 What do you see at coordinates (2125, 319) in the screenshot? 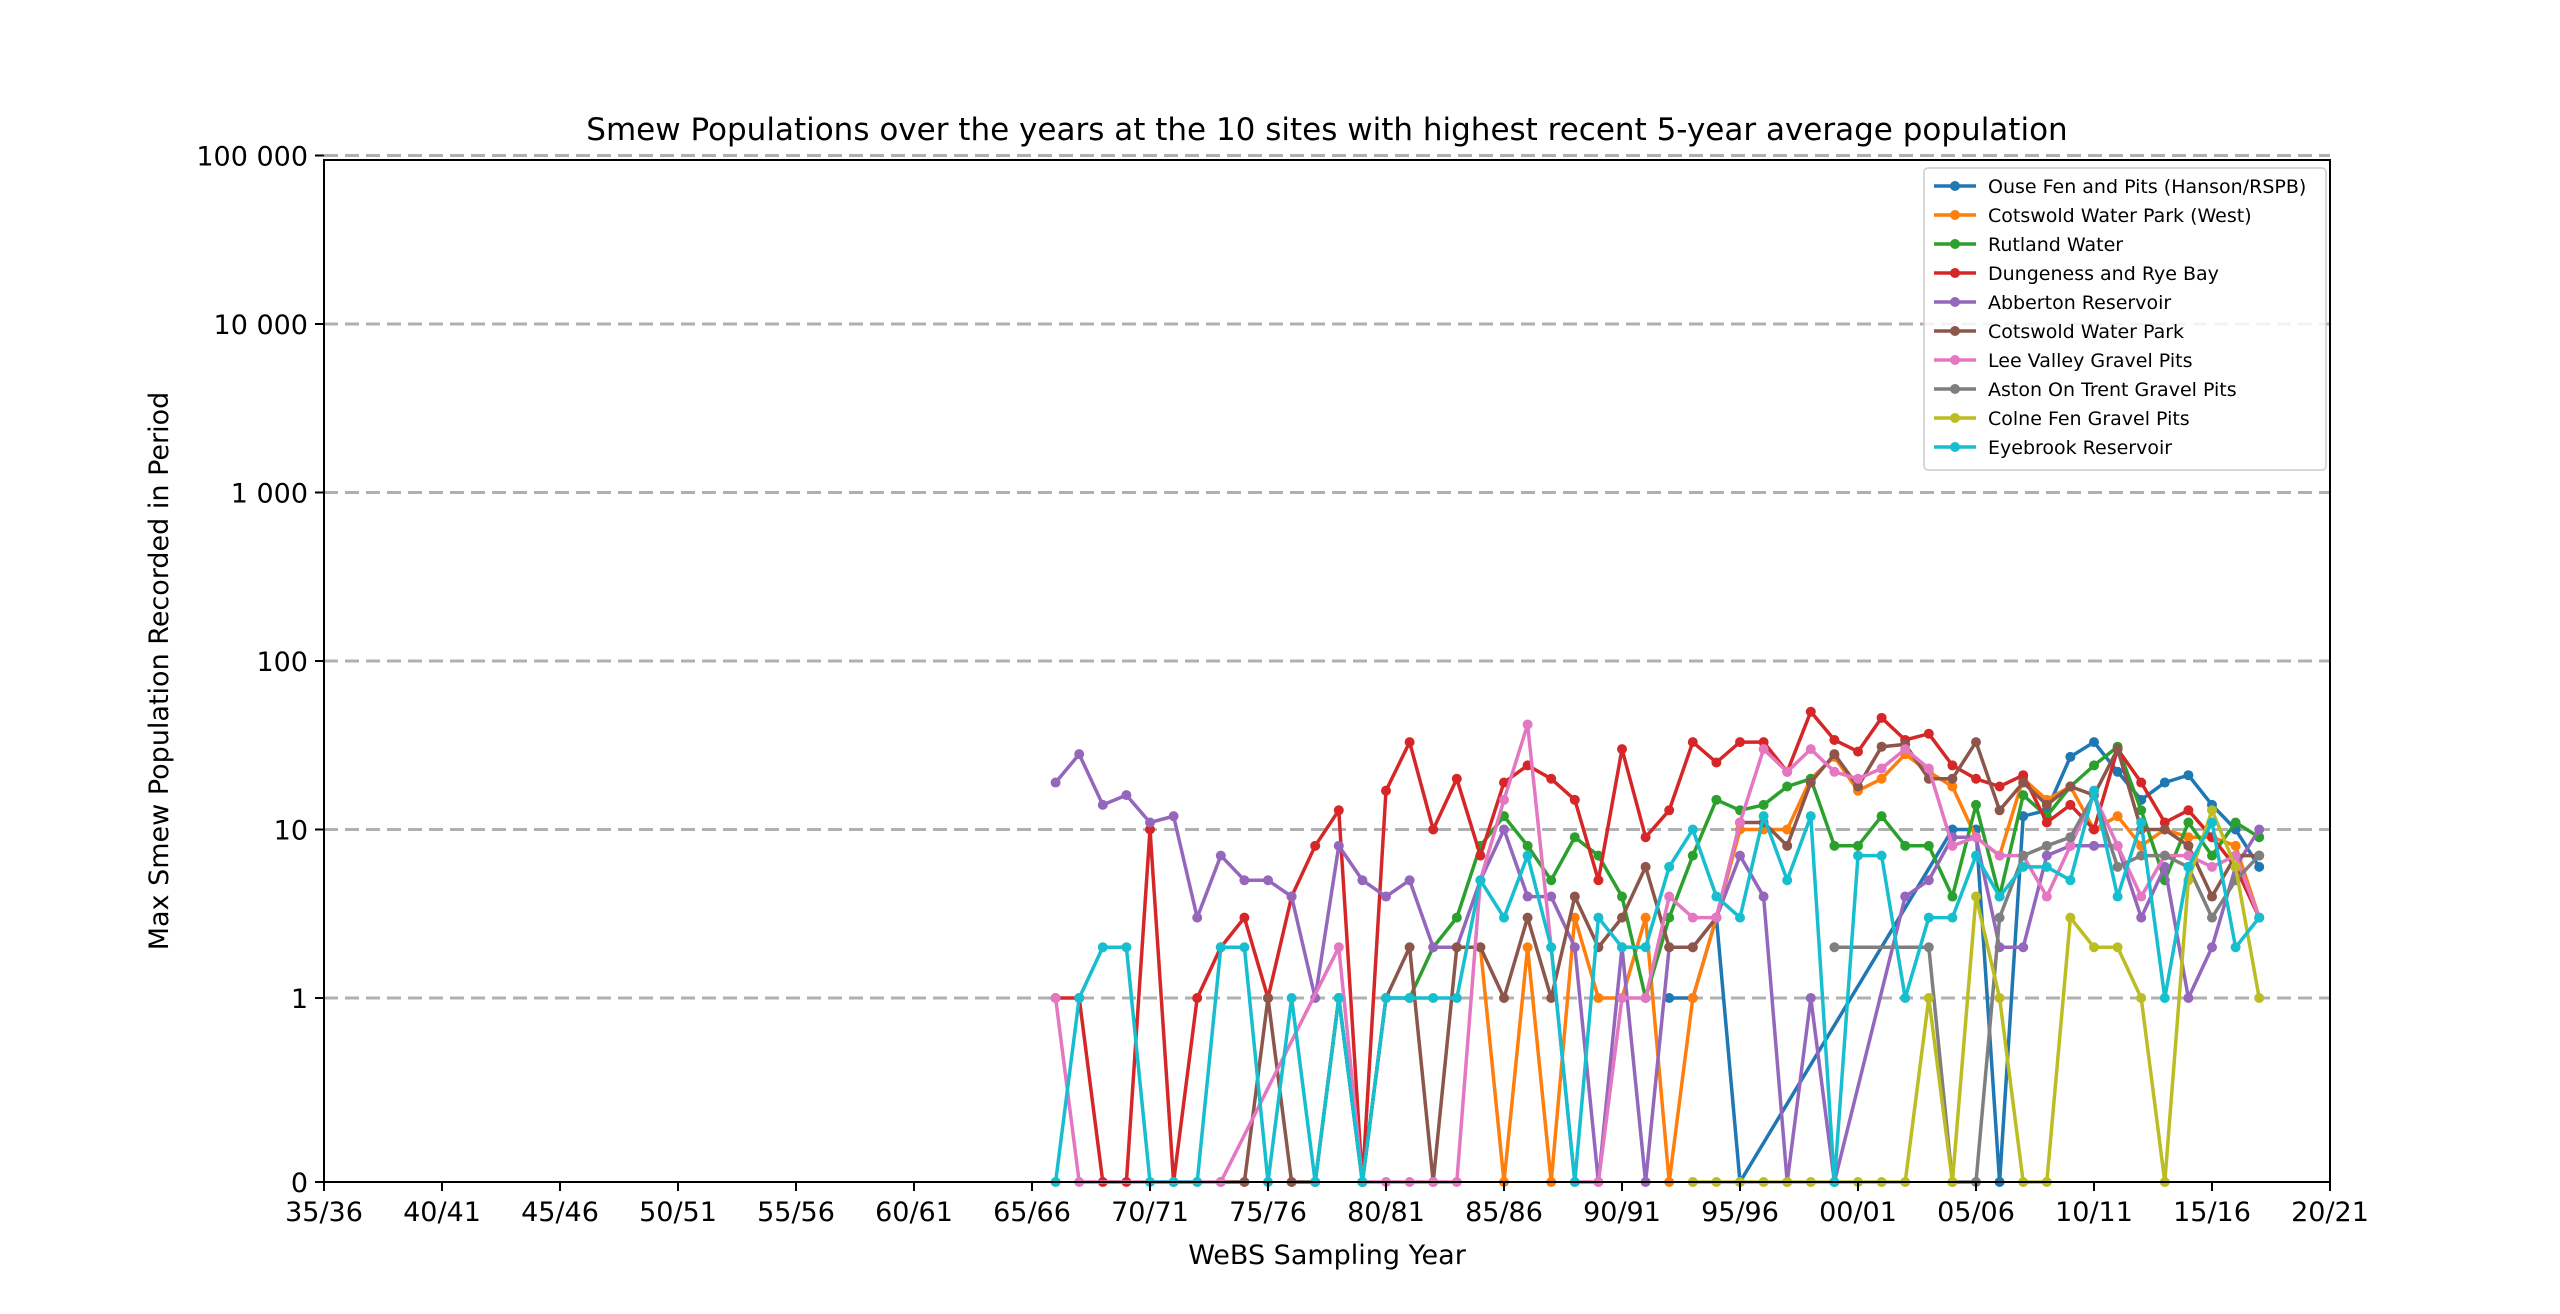
I see `legend-frame` at bounding box center [2125, 319].